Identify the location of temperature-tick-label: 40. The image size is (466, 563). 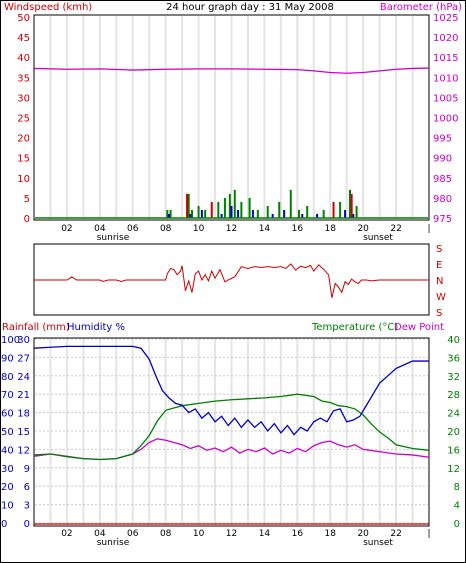
(453, 340).